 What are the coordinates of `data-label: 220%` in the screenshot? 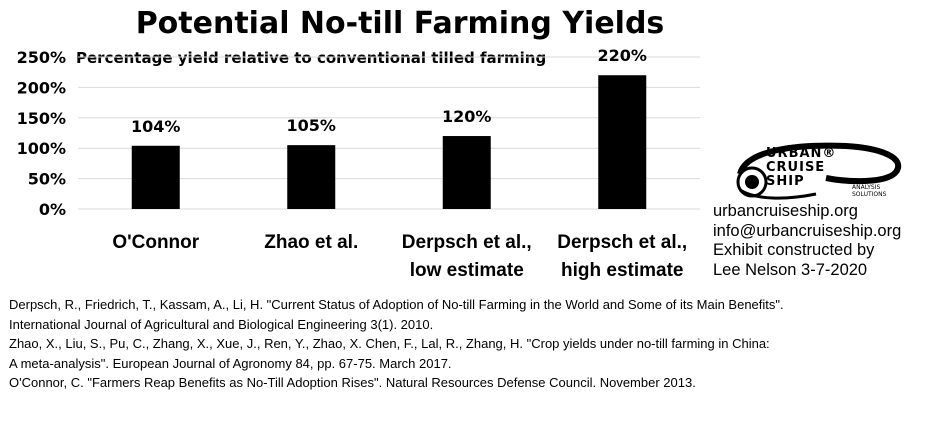 It's located at (622, 55).